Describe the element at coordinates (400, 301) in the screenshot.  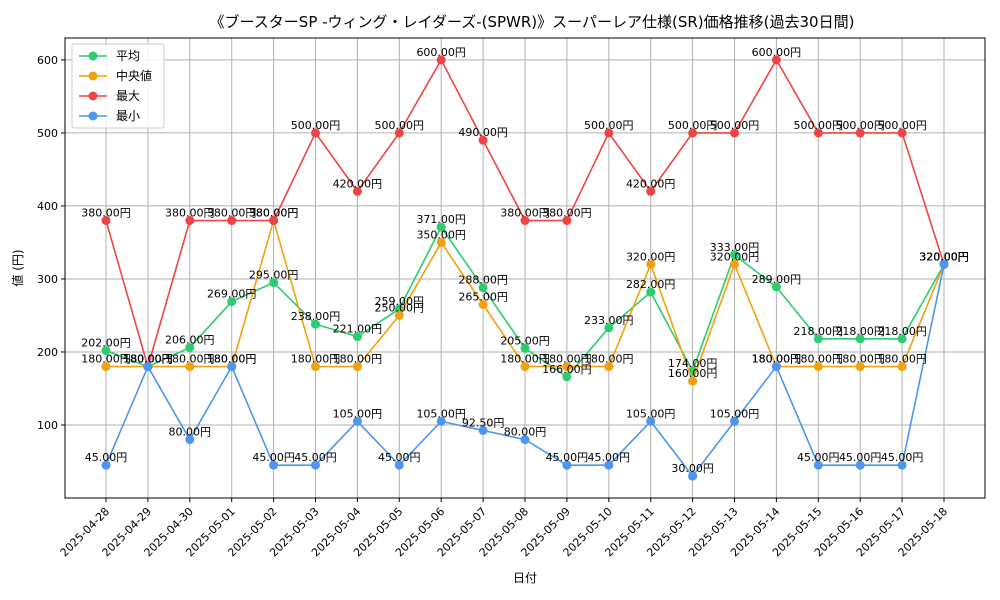
I see `data-label: 259.00円` at that location.